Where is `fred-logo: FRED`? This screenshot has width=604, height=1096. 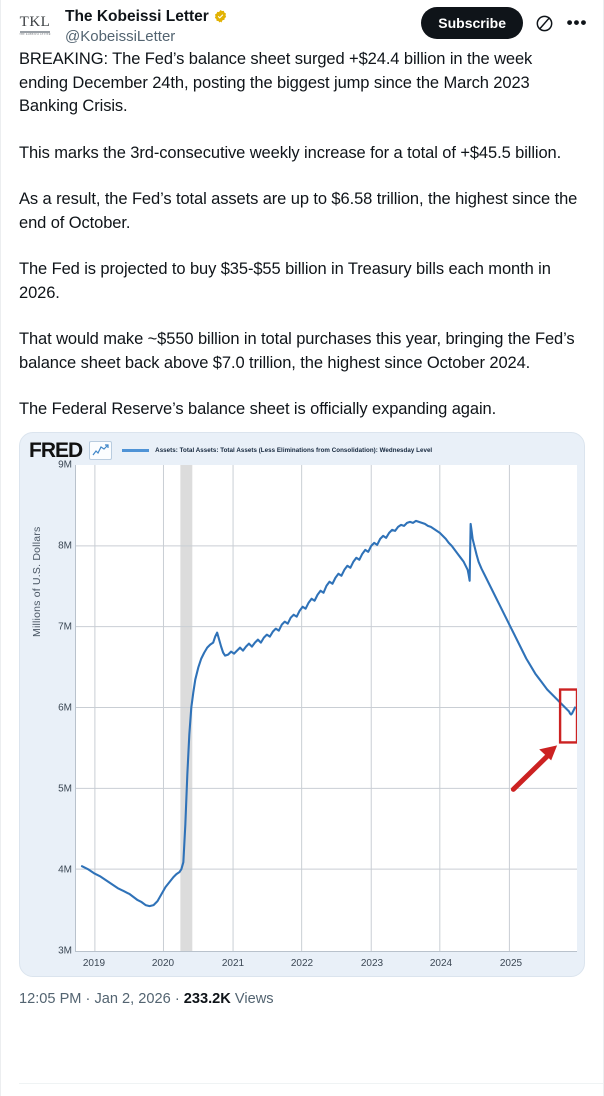
fred-logo: FRED is located at coordinates (56, 450).